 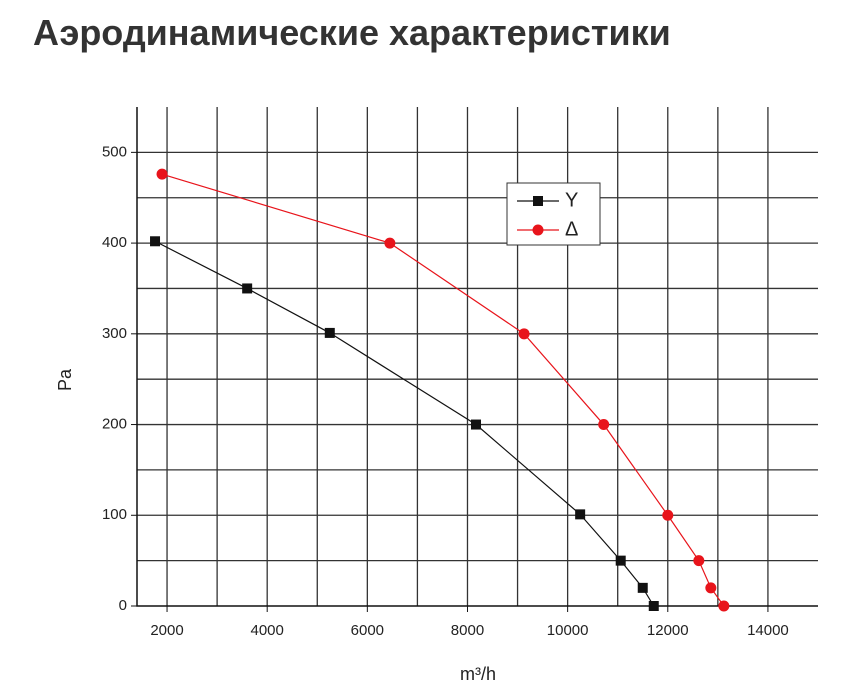 What do you see at coordinates (571, 200) in the screenshot?
I see `legend-label: Y` at bounding box center [571, 200].